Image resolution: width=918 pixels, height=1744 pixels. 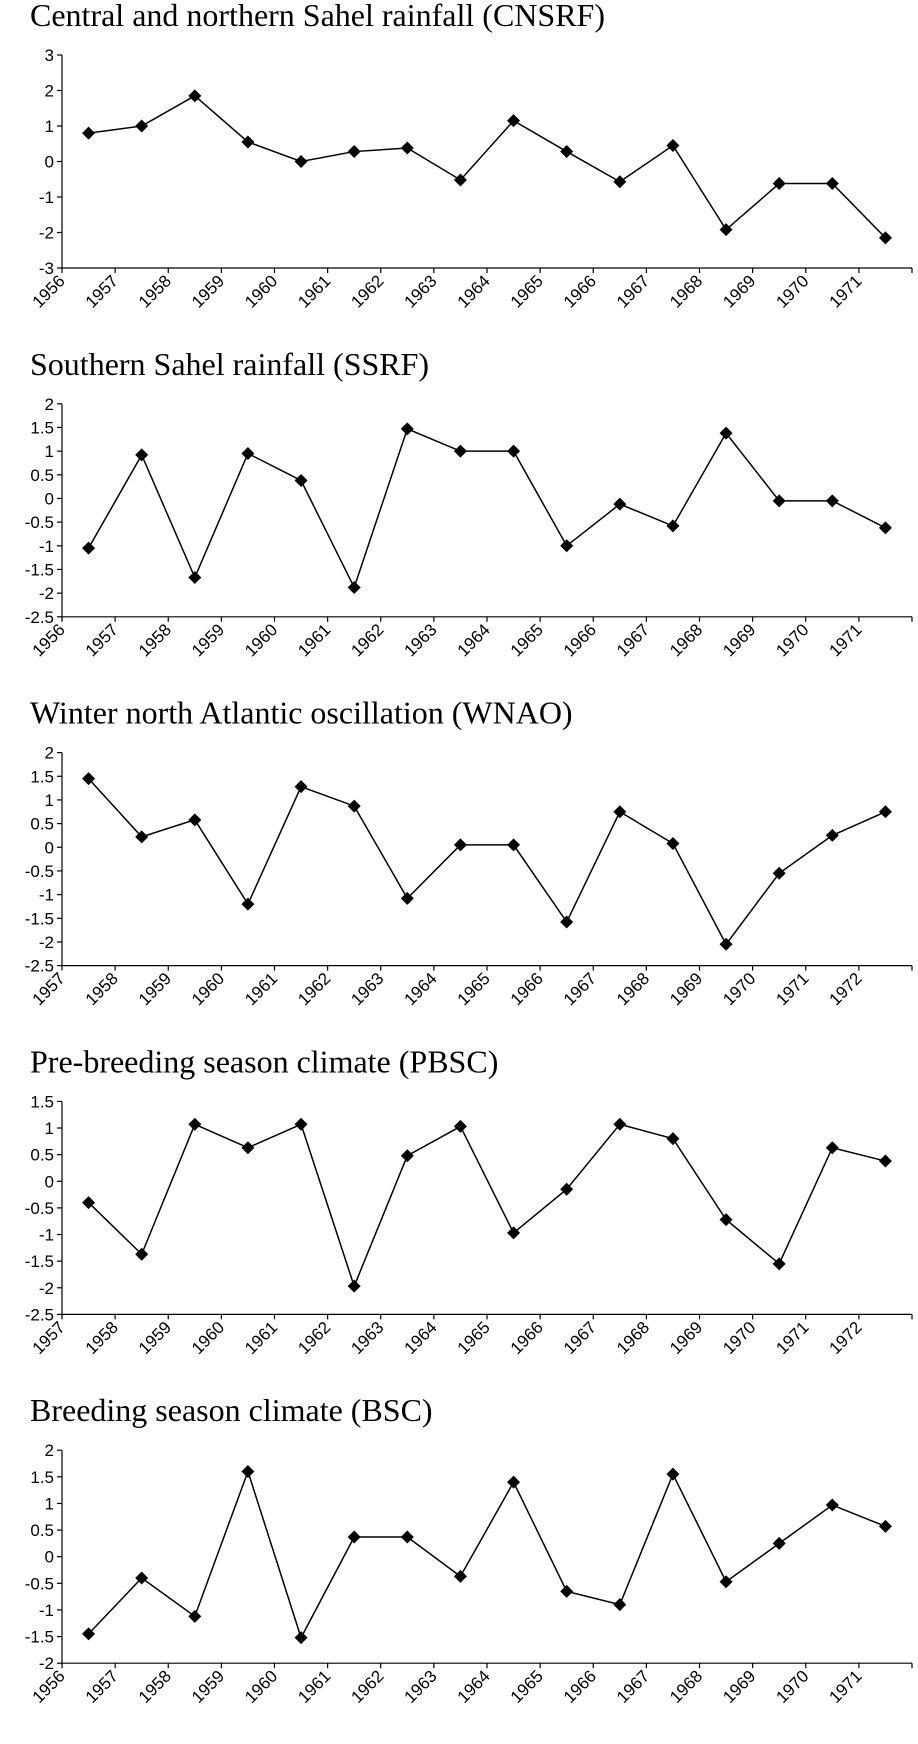 What do you see at coordinates (49, 291) in the screenshot?
I see `x-tick-label: 1956` at bounding box center [49, 291].